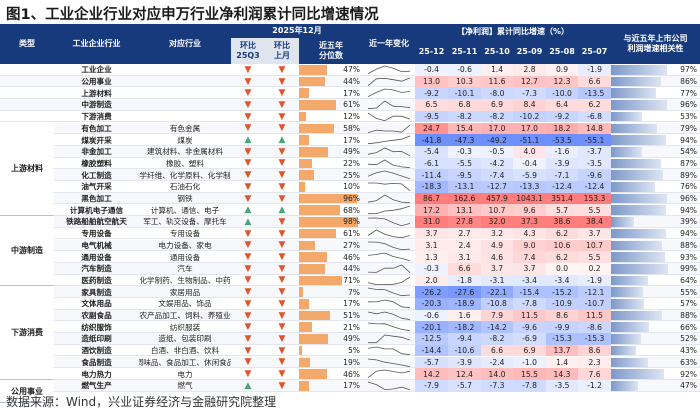 The width and height of the screenshot is (700, 413). Describe the element at coordinates (529, 93) in the screenshot. I see `growth-value: -7.3` at that location.